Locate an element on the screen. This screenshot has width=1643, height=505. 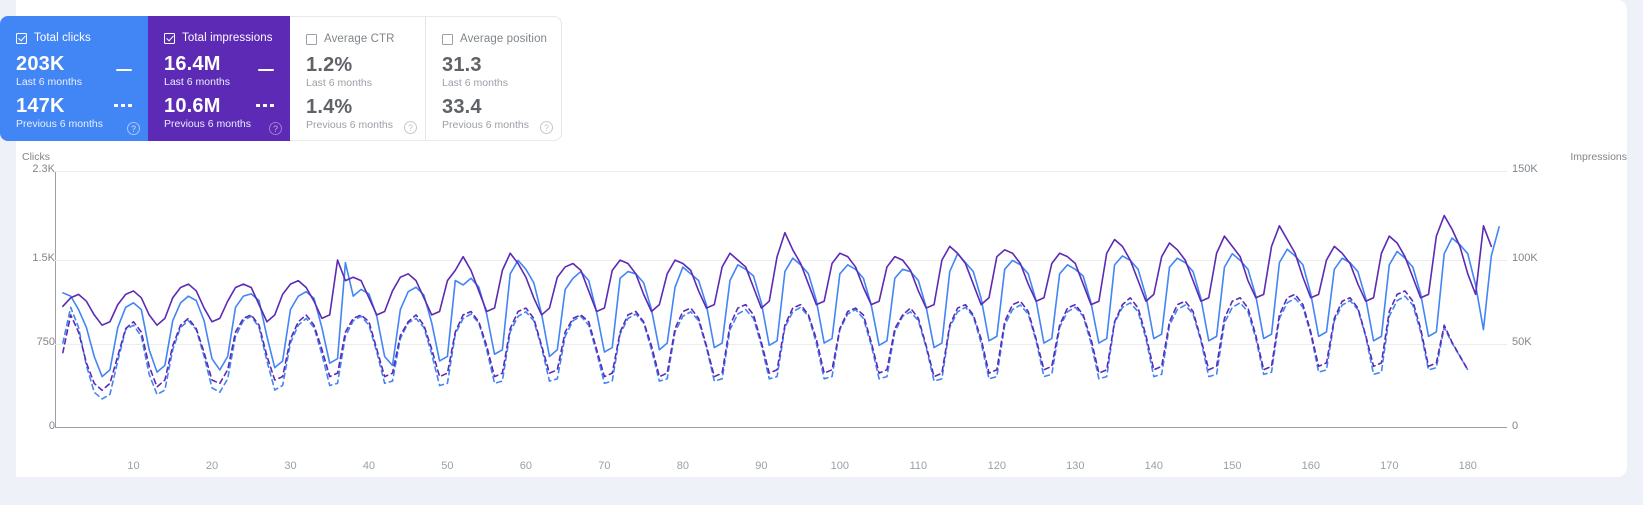
x-axis-tick-label: 150 is located at coordinates (1232, 466).